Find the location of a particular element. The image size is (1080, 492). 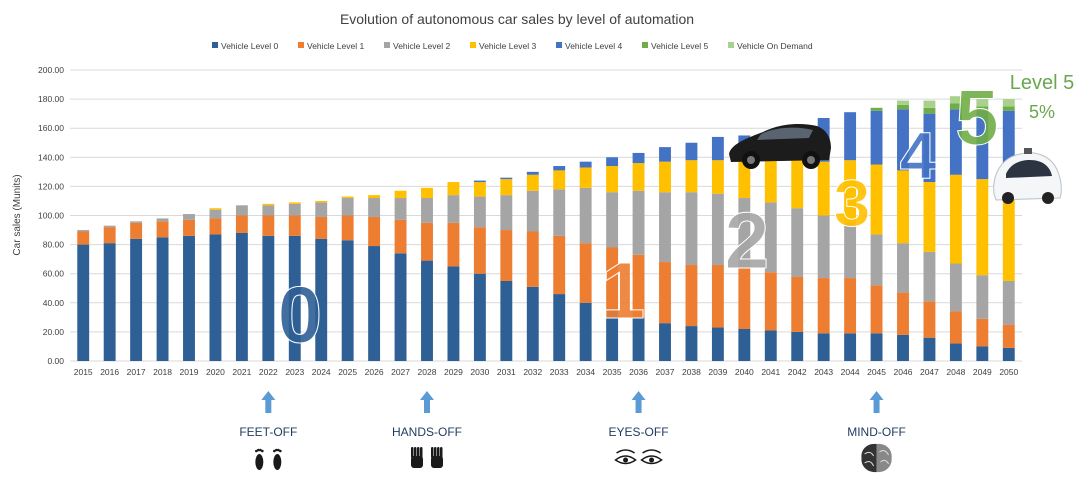

x-tick-label: 2035 is located at coordinates (612, 372).